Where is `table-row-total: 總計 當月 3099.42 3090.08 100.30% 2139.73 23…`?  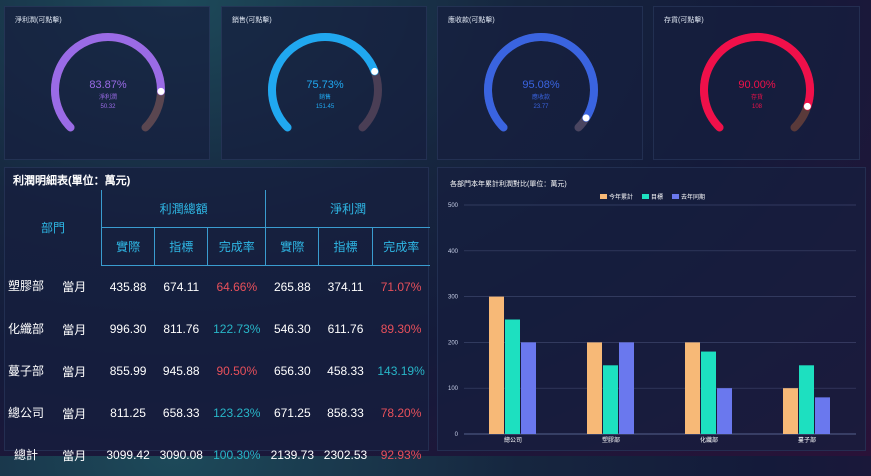
table-row-total: 總計 當月 3099.42 3090.08 100.30% 2139.73 23… is located at coordinates (217, 455).